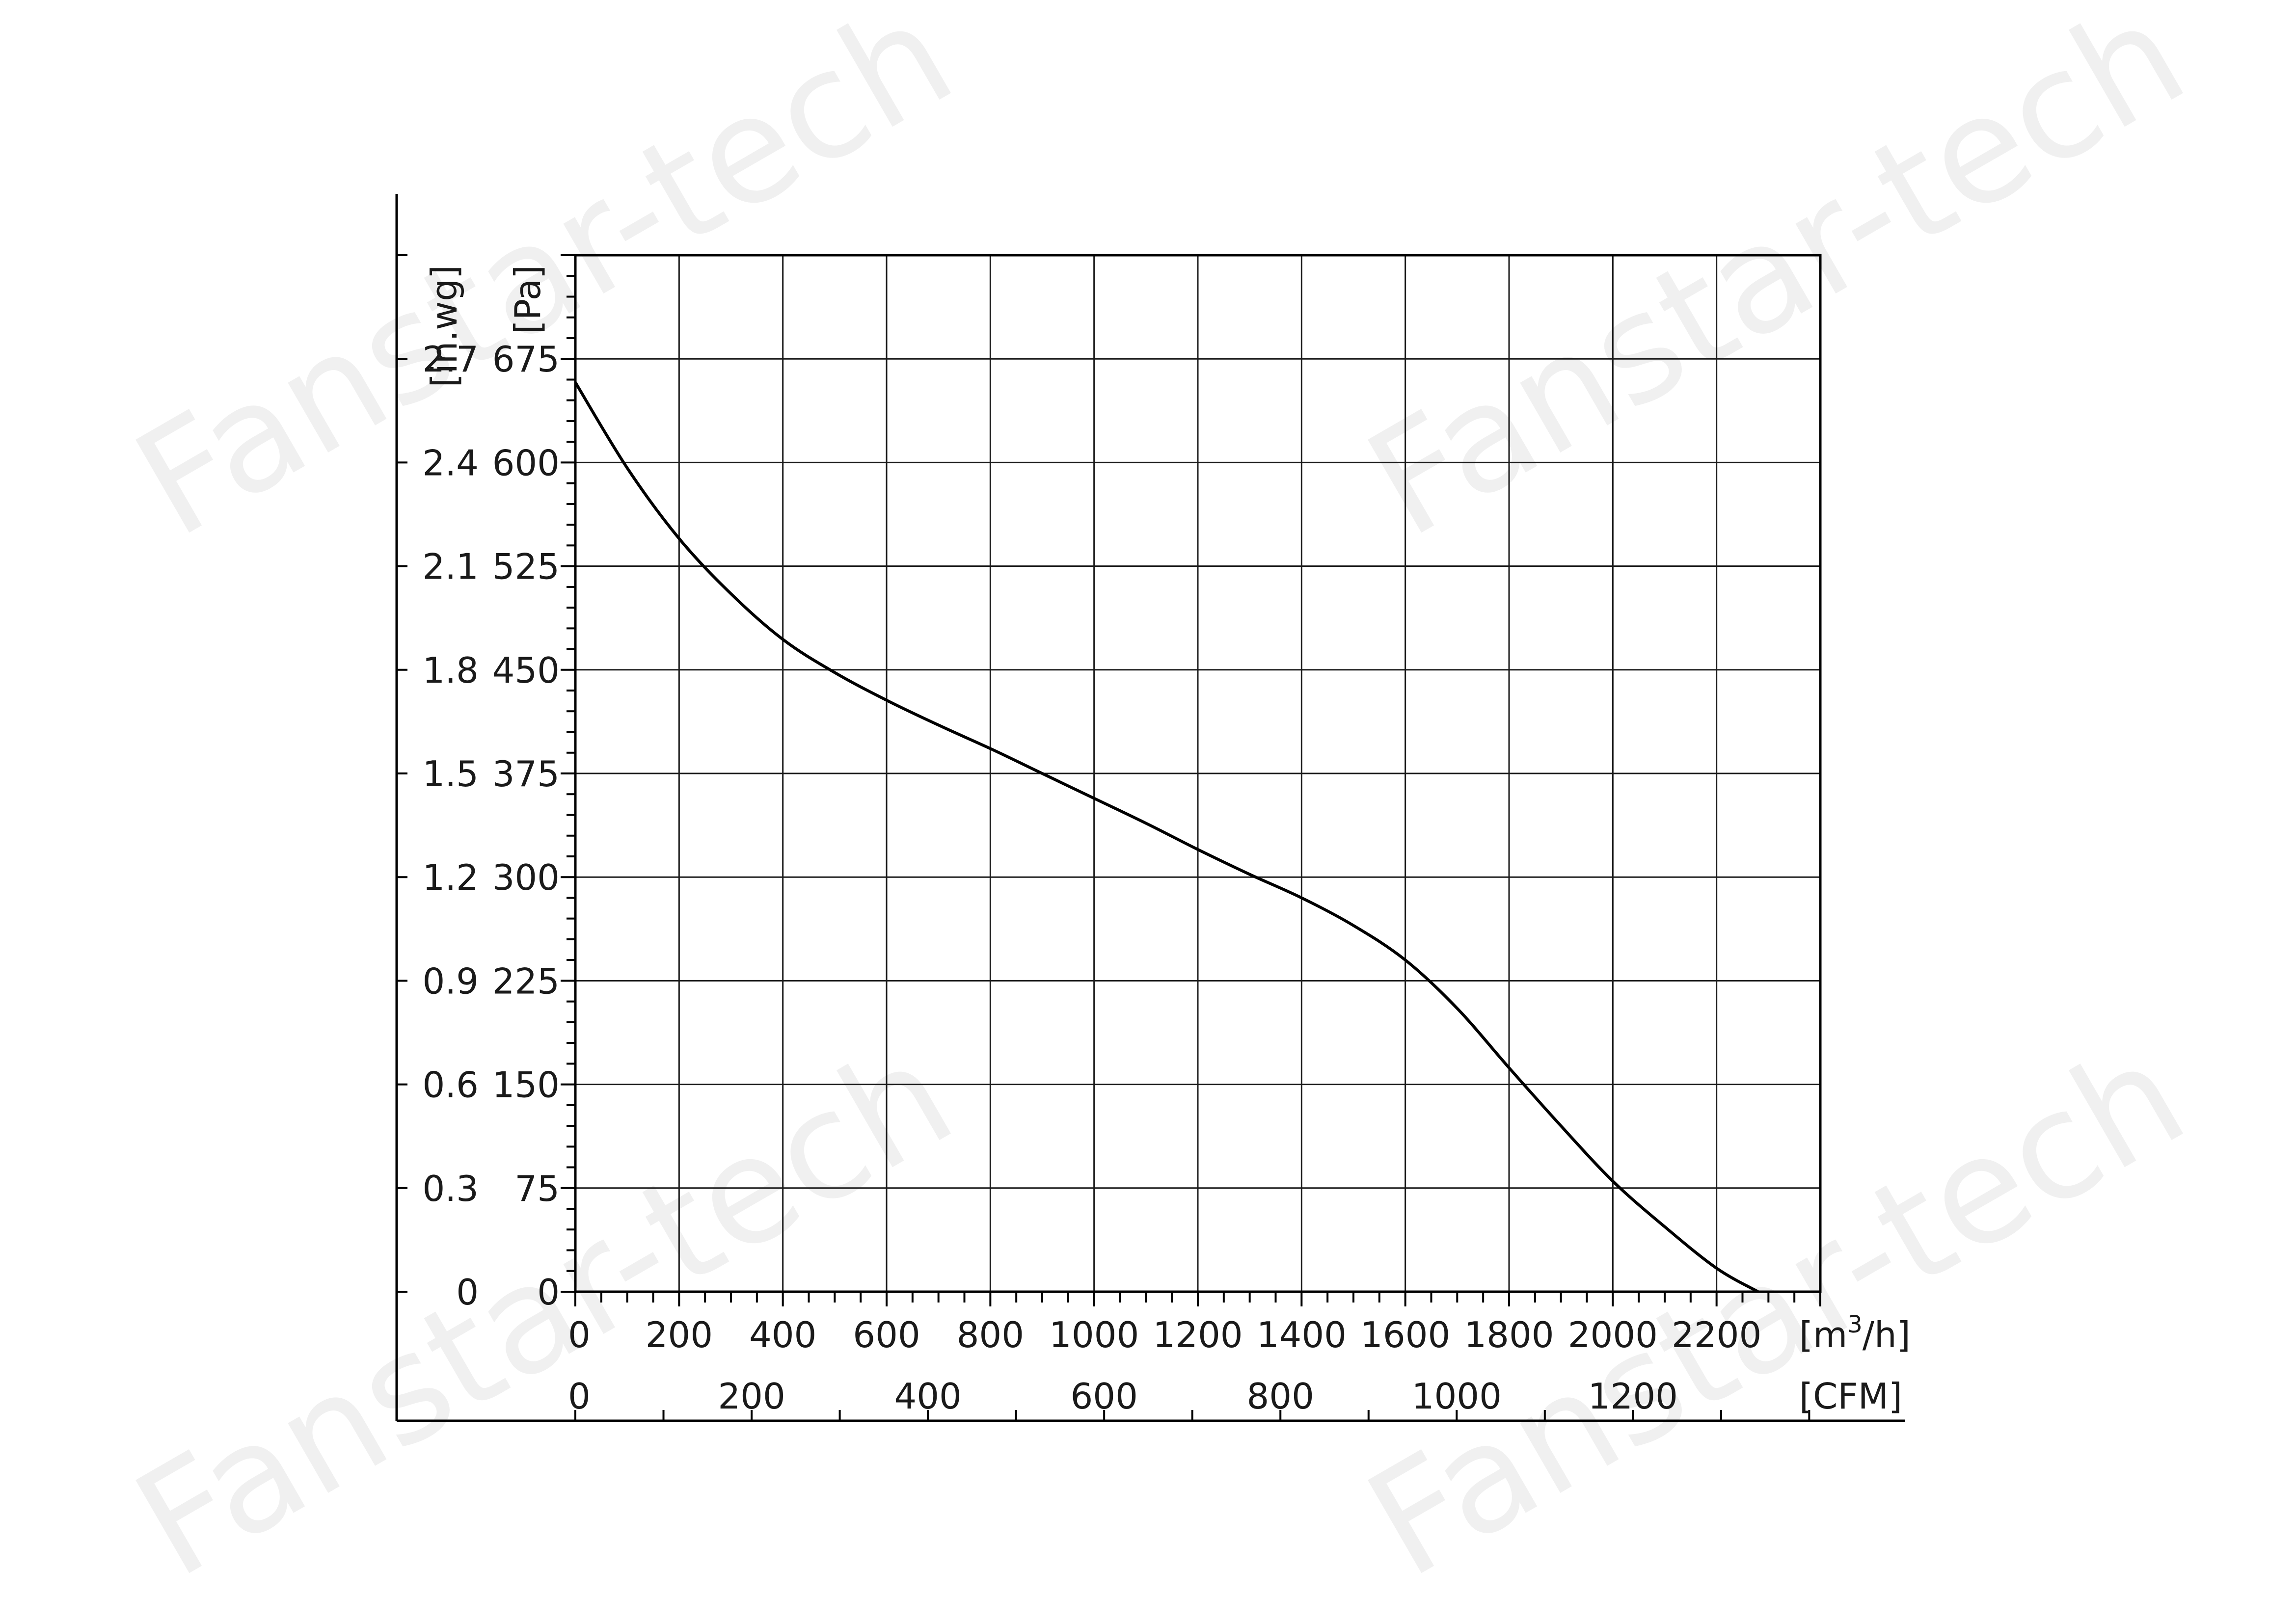 This screenshot has width=2296, height=1622. I want to click on x2-tick-label: 1000, so click(1457, 1396).